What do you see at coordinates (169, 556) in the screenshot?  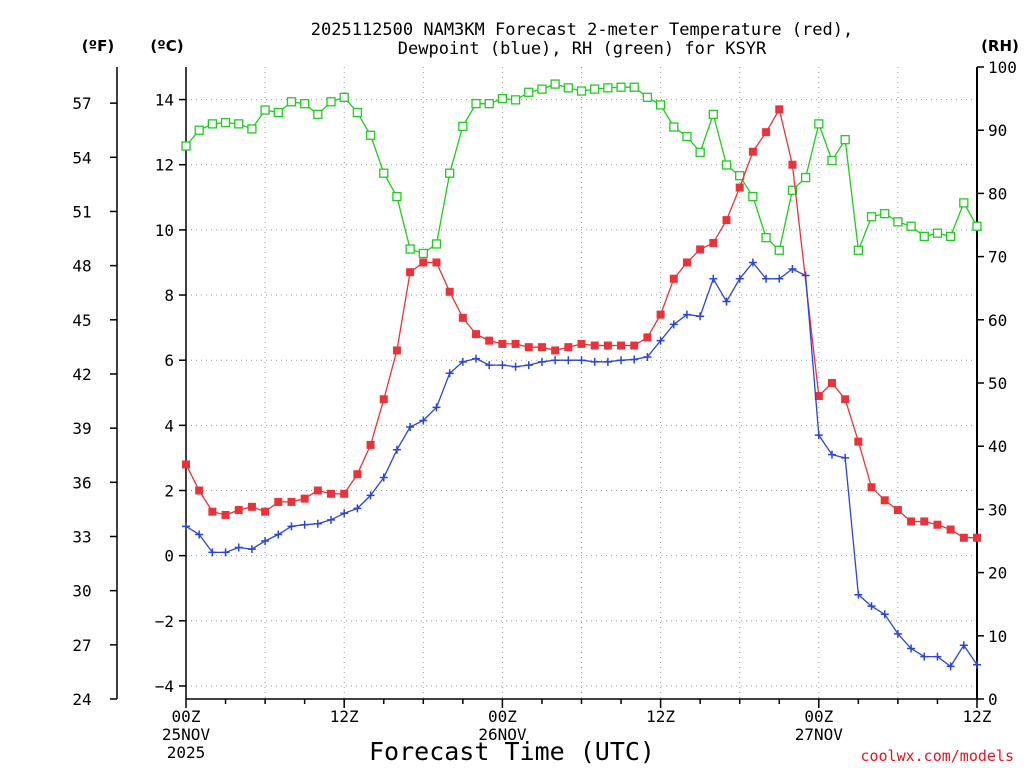 I see `celsius-tick-label: 0` at bounding box center [169, 556].